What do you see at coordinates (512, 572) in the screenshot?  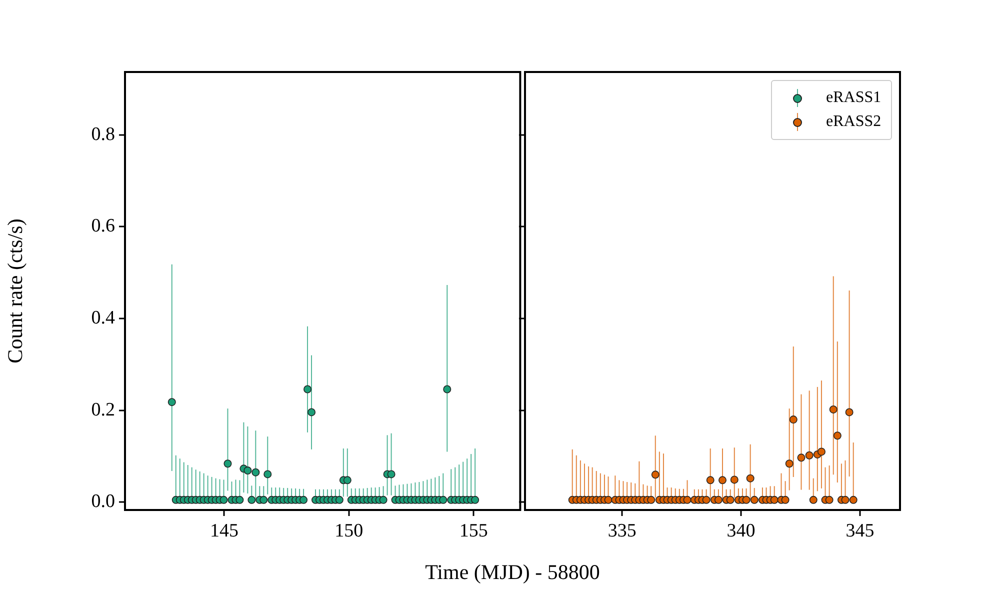 I see `x-axis-title: Time (MJD) - 58800` at bounding box center [512, 572].